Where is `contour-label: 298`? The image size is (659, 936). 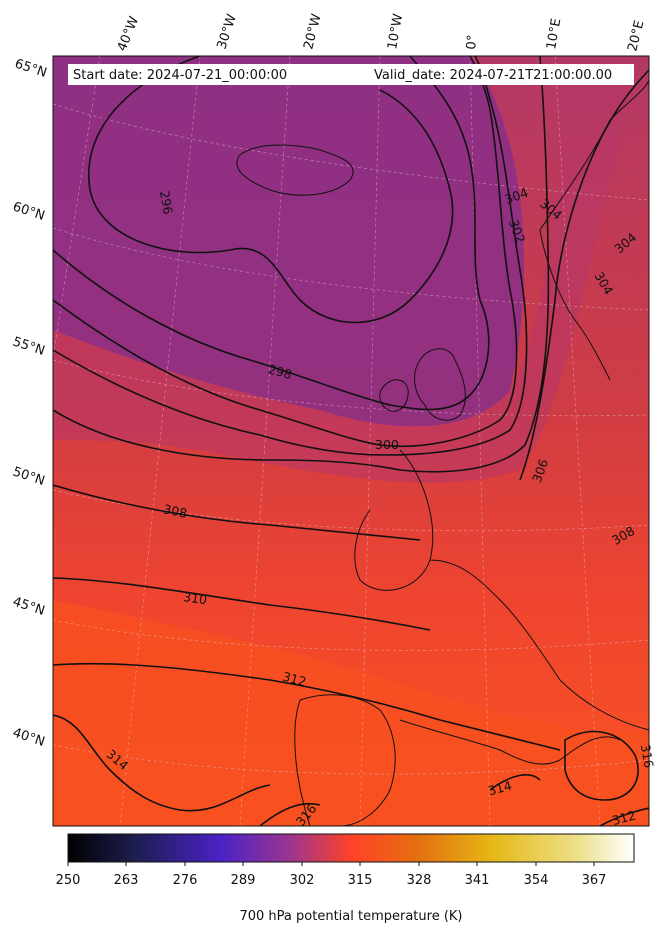
contour-label: 298 is located at coordinates (280, 371).